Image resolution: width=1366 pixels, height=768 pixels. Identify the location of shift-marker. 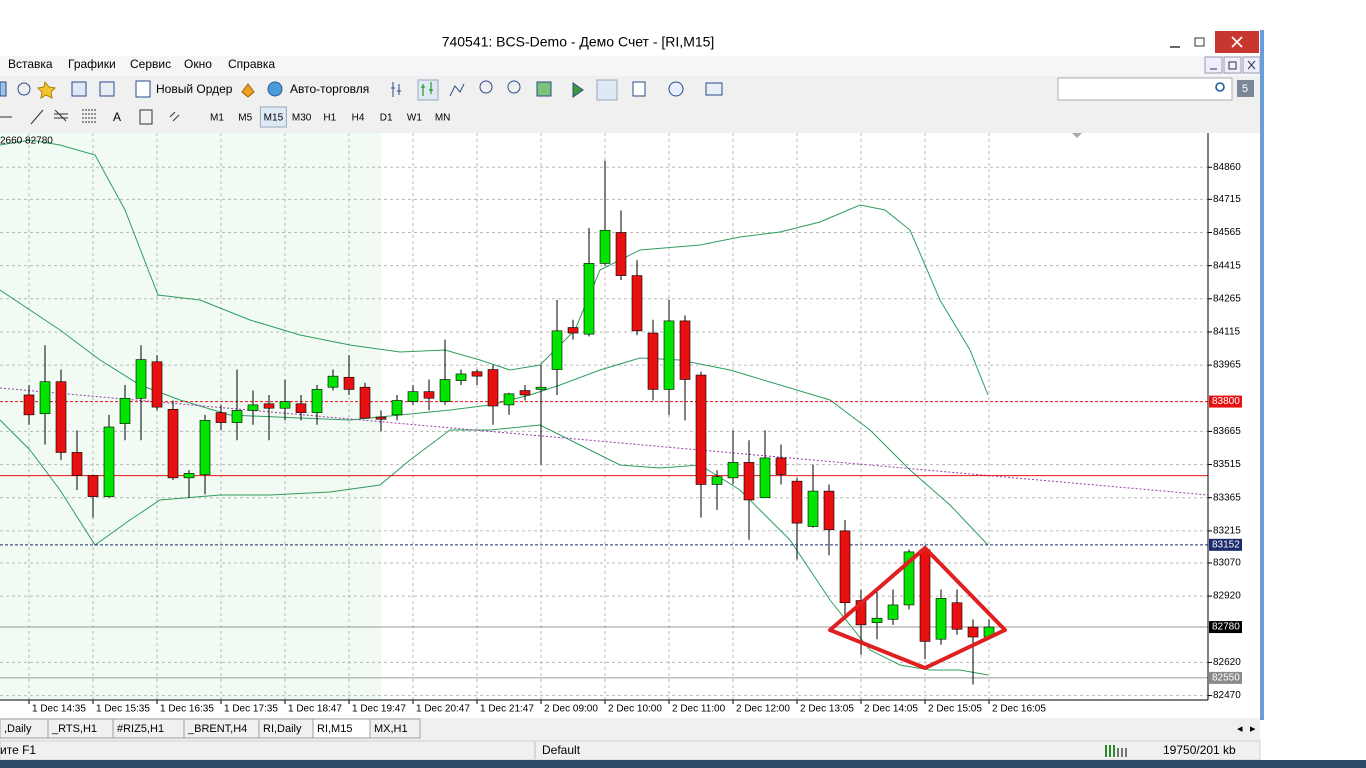
(1077, 135).